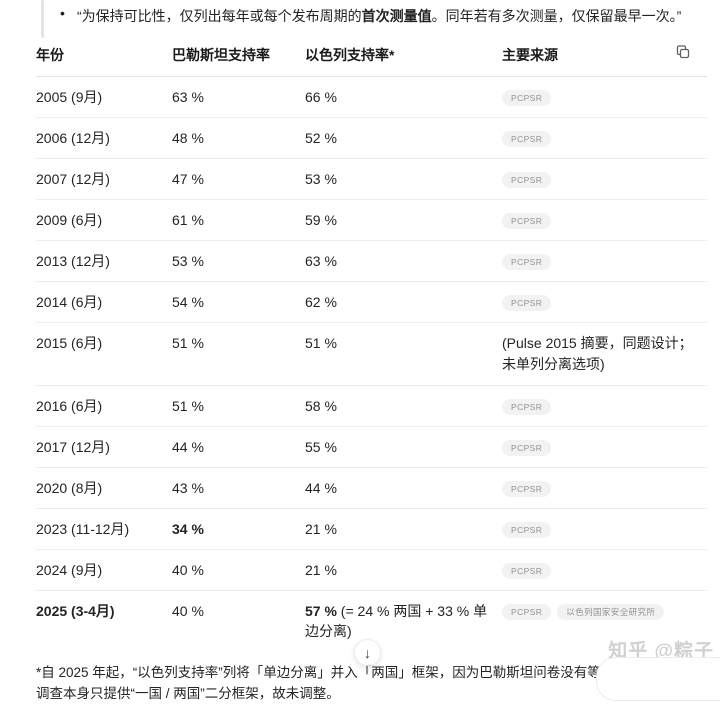 This screenshot has height=704, width=720. What do you see at coordinates (597, 353) in the screenshot?
I see `source-note: (Pulse 2015 摘要，同题设计；未单列分离选项)` at bounding box center [597, 353].